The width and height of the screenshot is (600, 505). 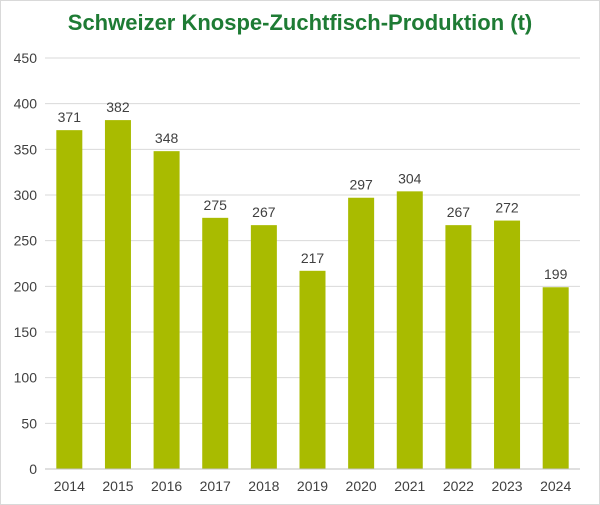 I want to click on x-tick-label: 2019, so click(x=312, y=486).